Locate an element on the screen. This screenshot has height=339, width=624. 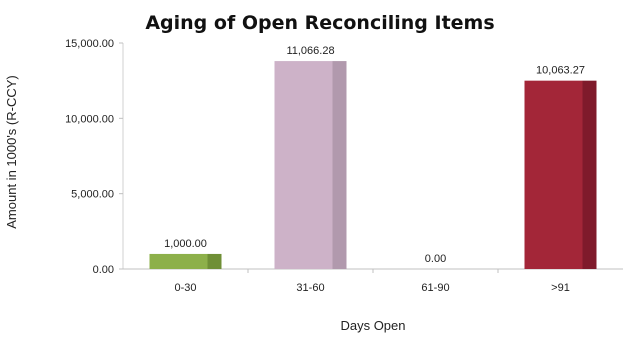
x-tick-label: >91 is located at coordinates (560, 288).